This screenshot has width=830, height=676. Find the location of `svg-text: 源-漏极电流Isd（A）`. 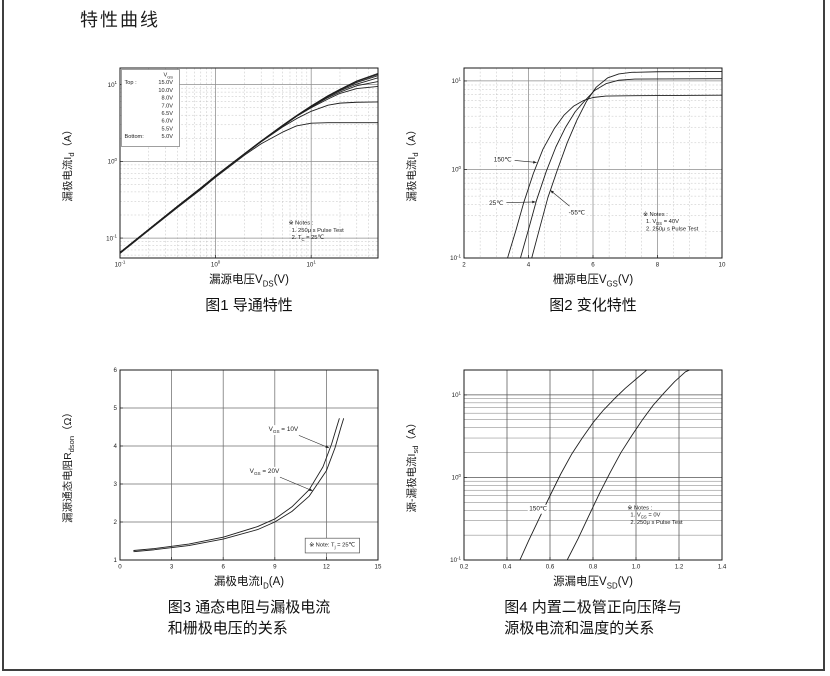

svg-text: 源-漏极电流Isd（A） is located at coordinates (412, 465).